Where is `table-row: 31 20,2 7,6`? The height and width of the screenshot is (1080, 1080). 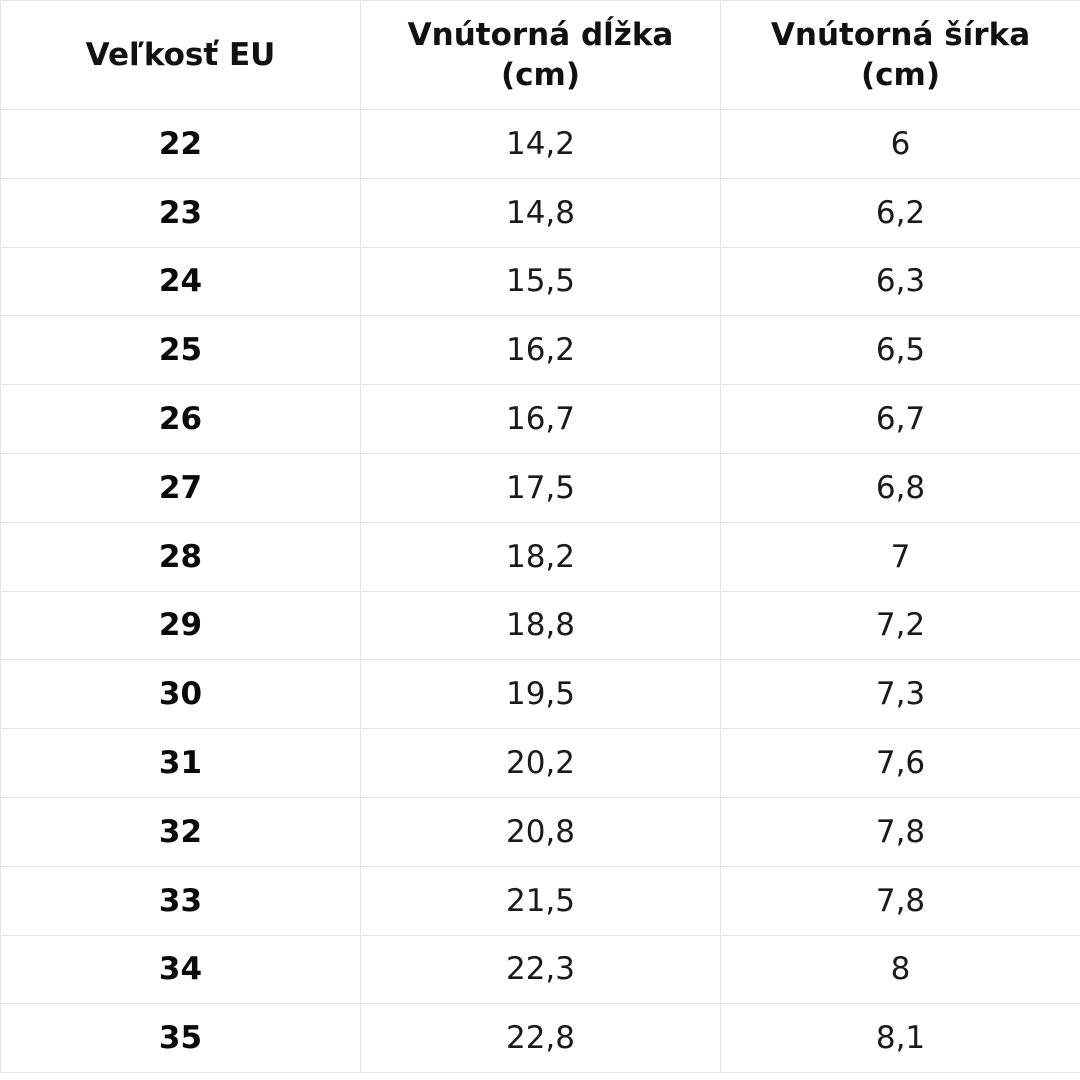
table-row: 31 20,2 7,6 is located at coordinates (540, 763).